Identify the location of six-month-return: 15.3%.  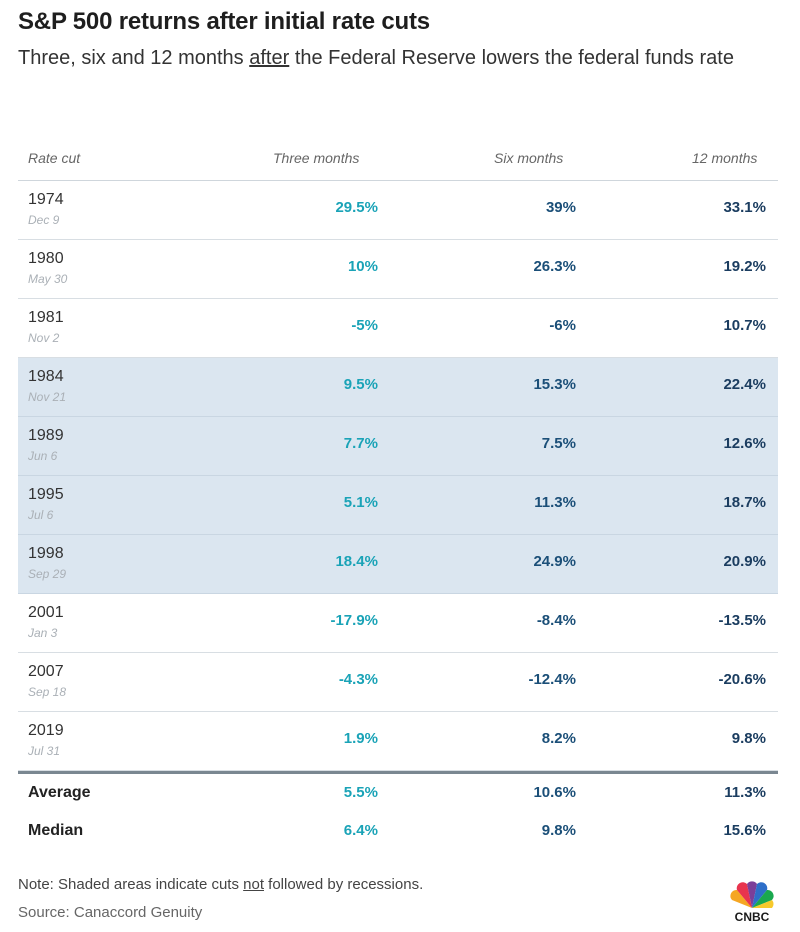
(554, 384).